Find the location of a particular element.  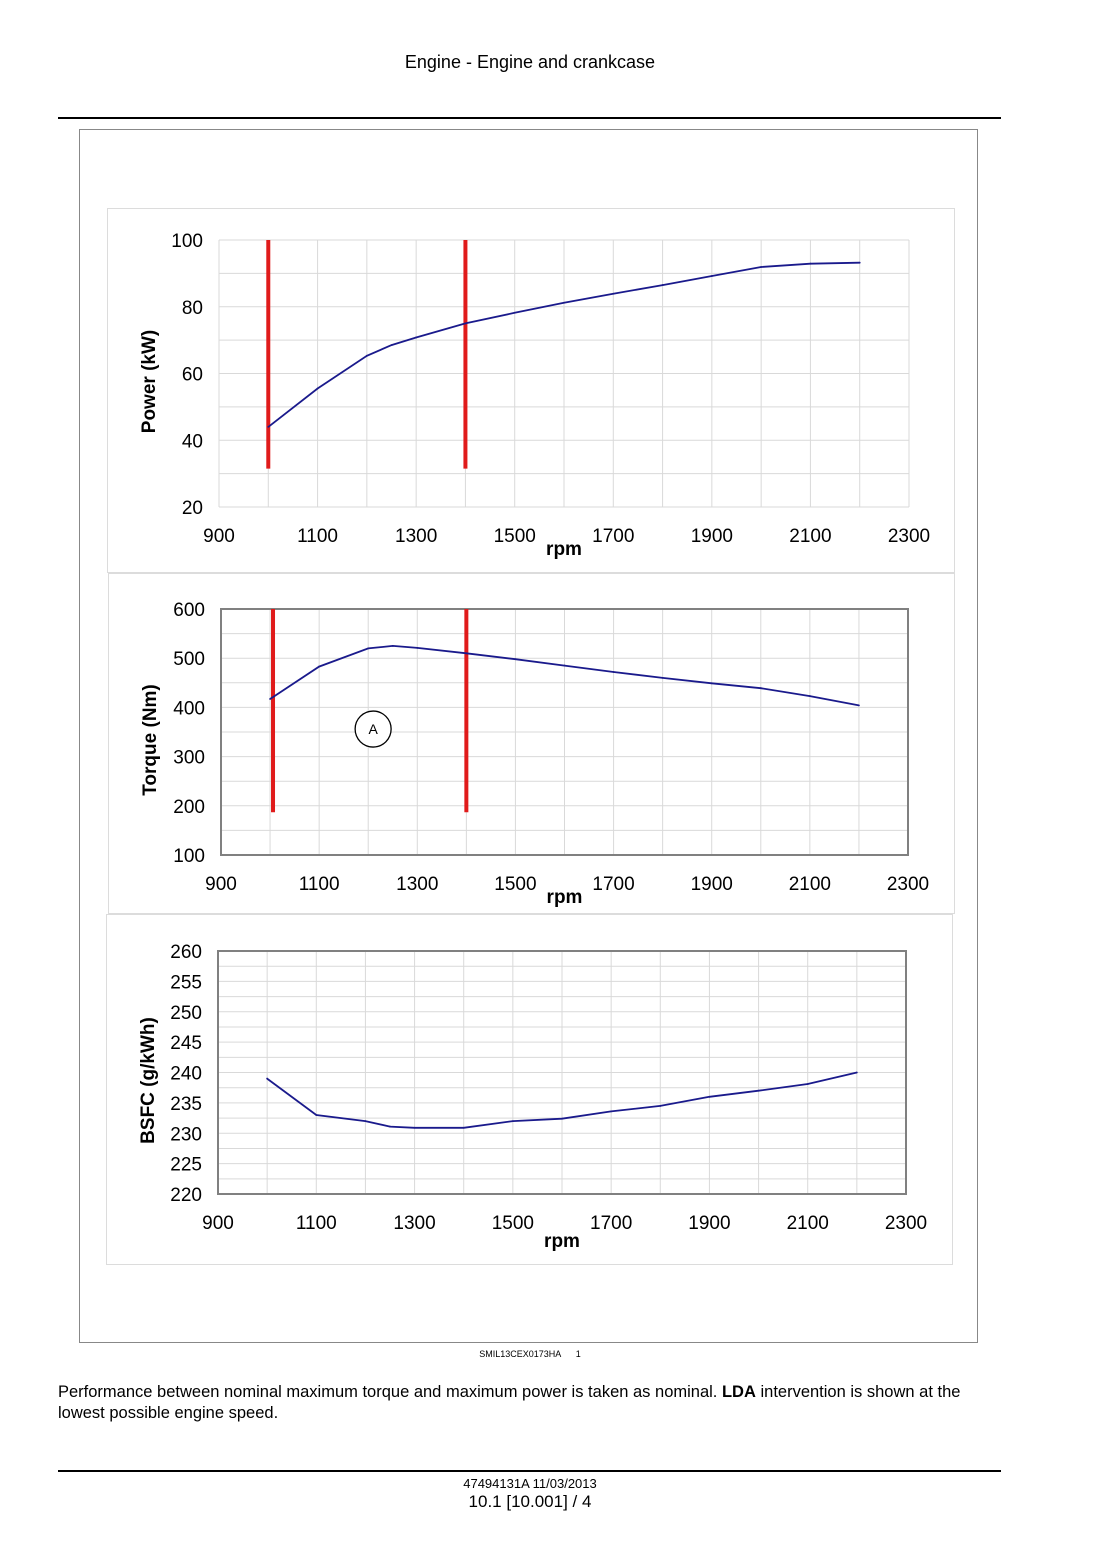

footer-page-number: 10.1 [10.001] / 4 is located at coordinates (530, 1501).